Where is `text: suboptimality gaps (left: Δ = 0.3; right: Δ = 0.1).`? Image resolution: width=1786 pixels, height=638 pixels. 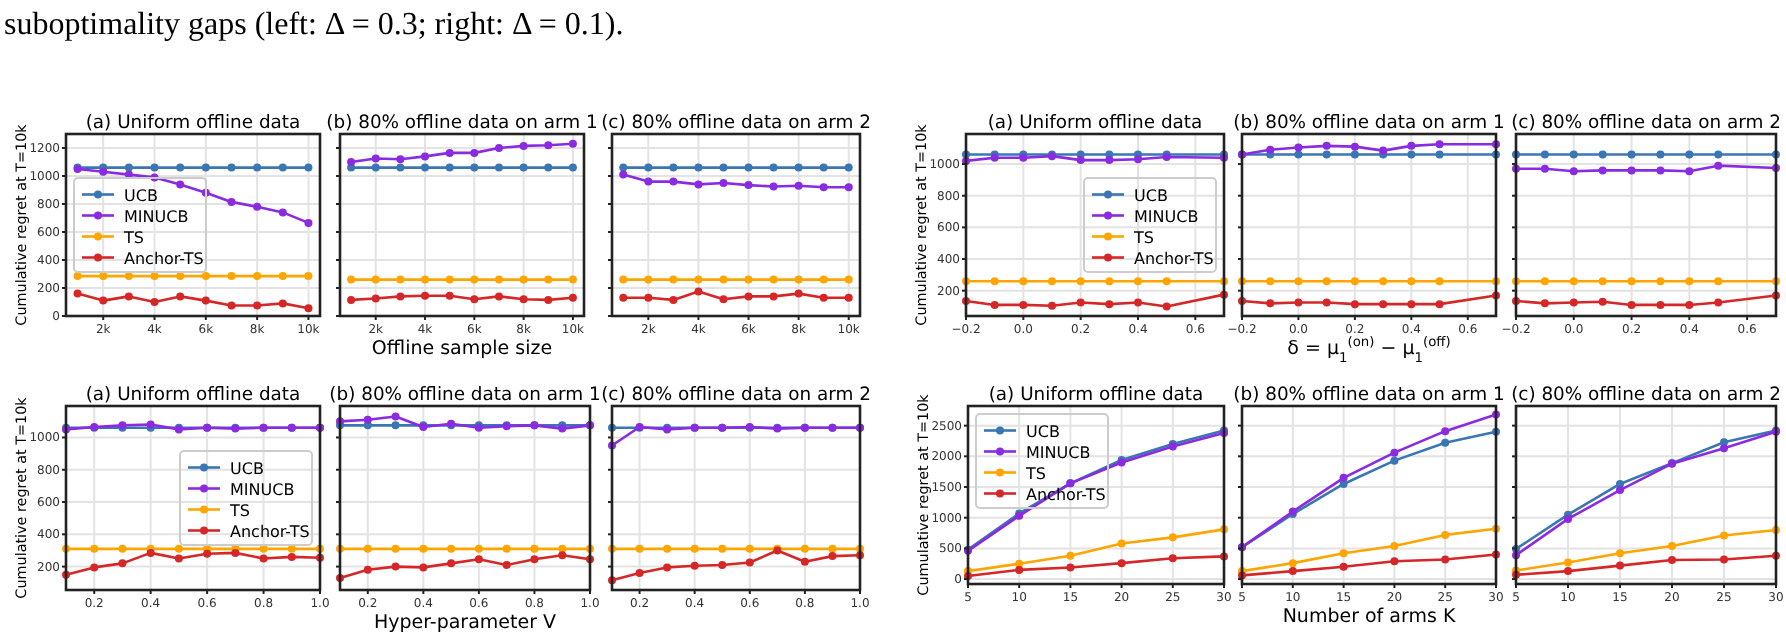
text: suboptimality gaps (left: Δ = 0.3; right: Δ = 0.1). is located at coordinates (314, 25).